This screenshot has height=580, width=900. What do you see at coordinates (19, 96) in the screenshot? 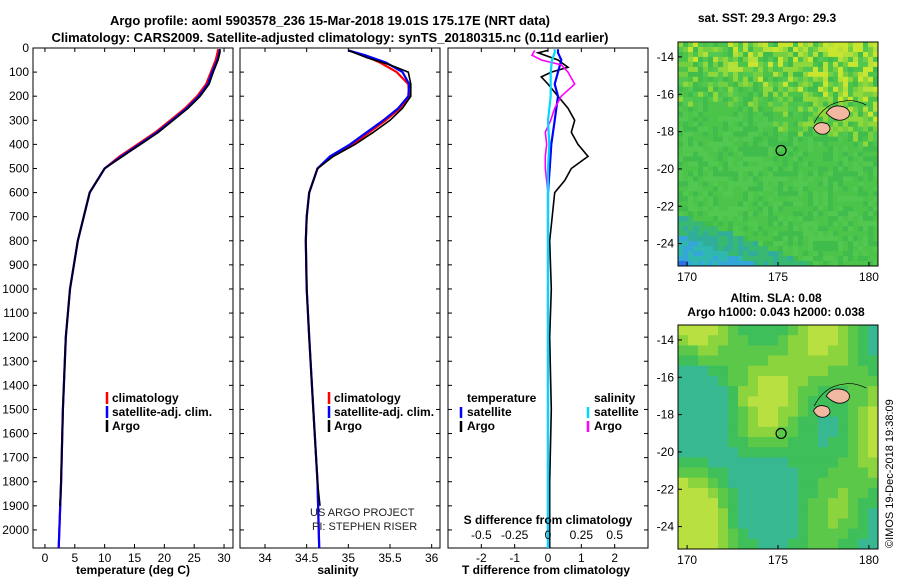
I see `y-tick-label: 200` at bounding box center [19, 96].